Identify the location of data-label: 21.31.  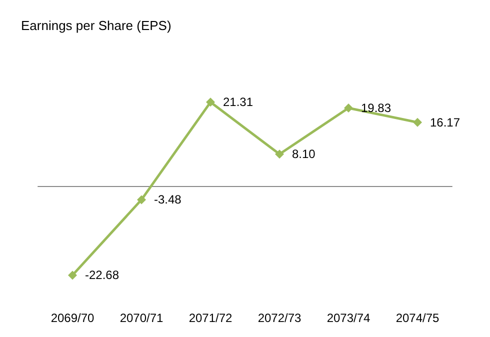
(238, 102).